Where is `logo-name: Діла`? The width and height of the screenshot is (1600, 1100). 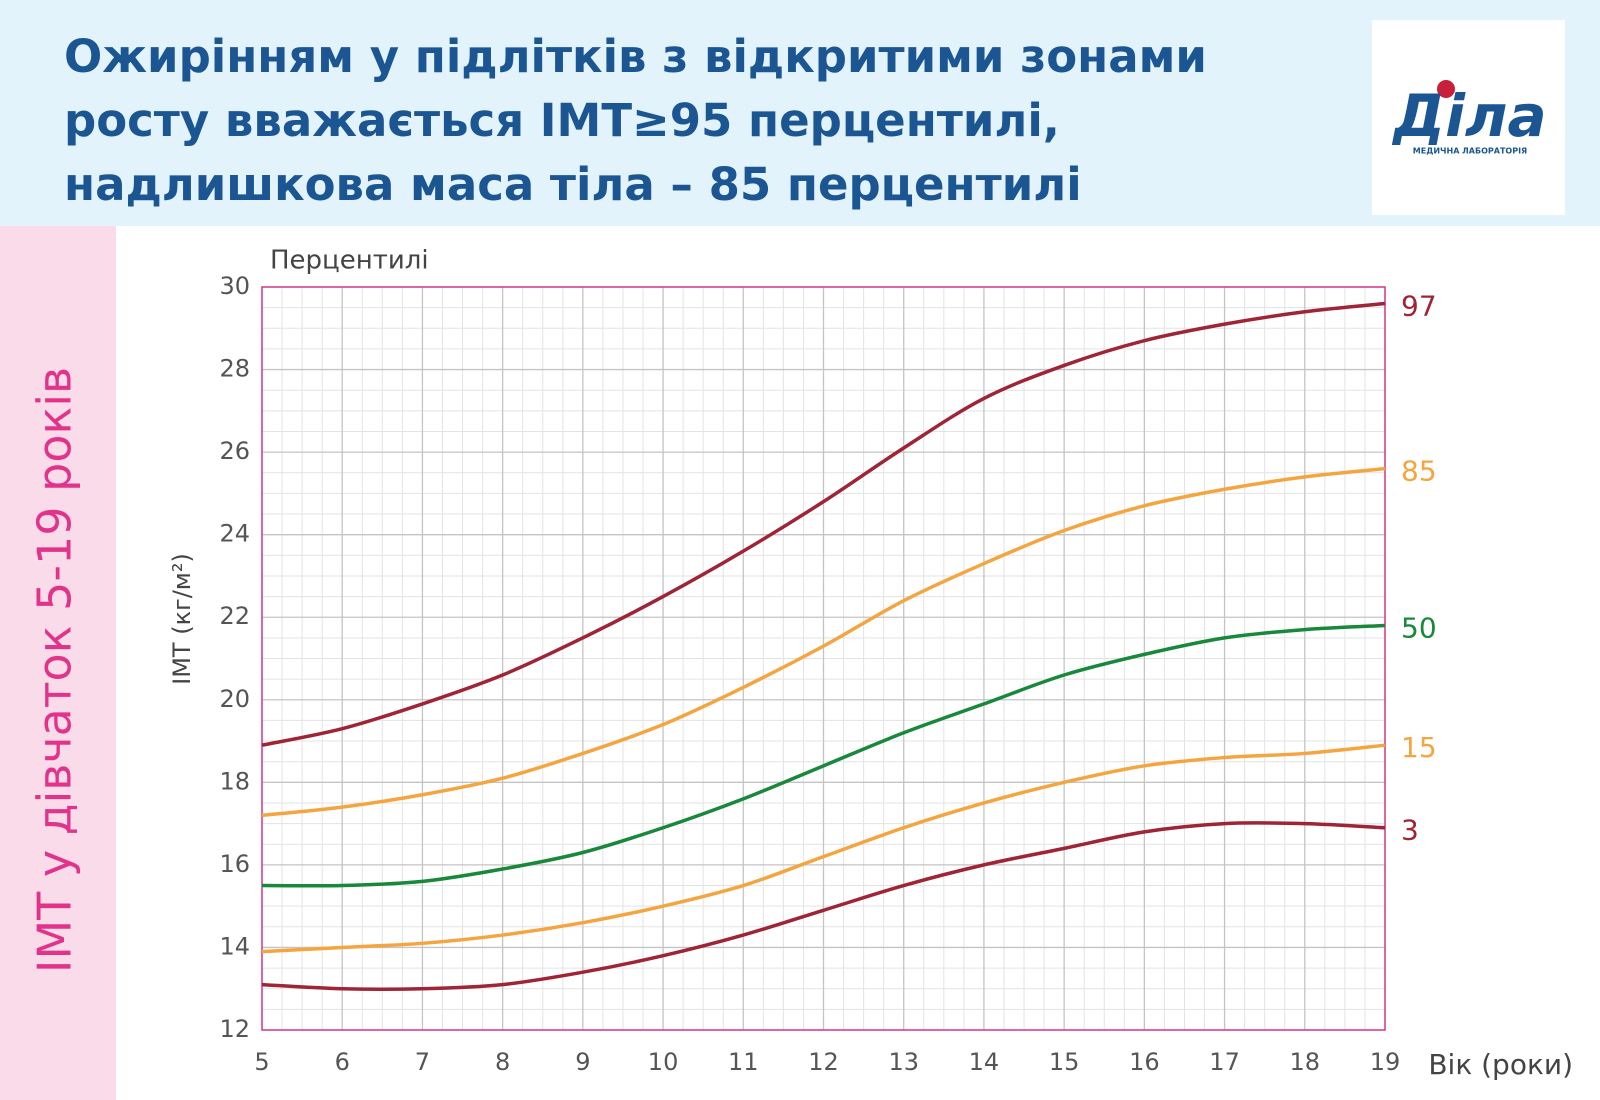
logo-name: Діла is located at coordinates (1468, 116).